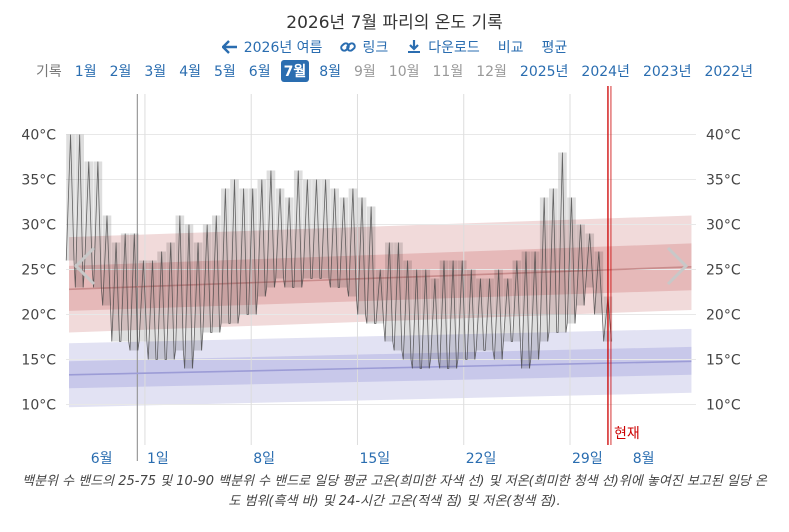  What do you see at coordinates (404, 72) in the screenshot?
I see `month-item: 10월` at bounding box center [404, 72].